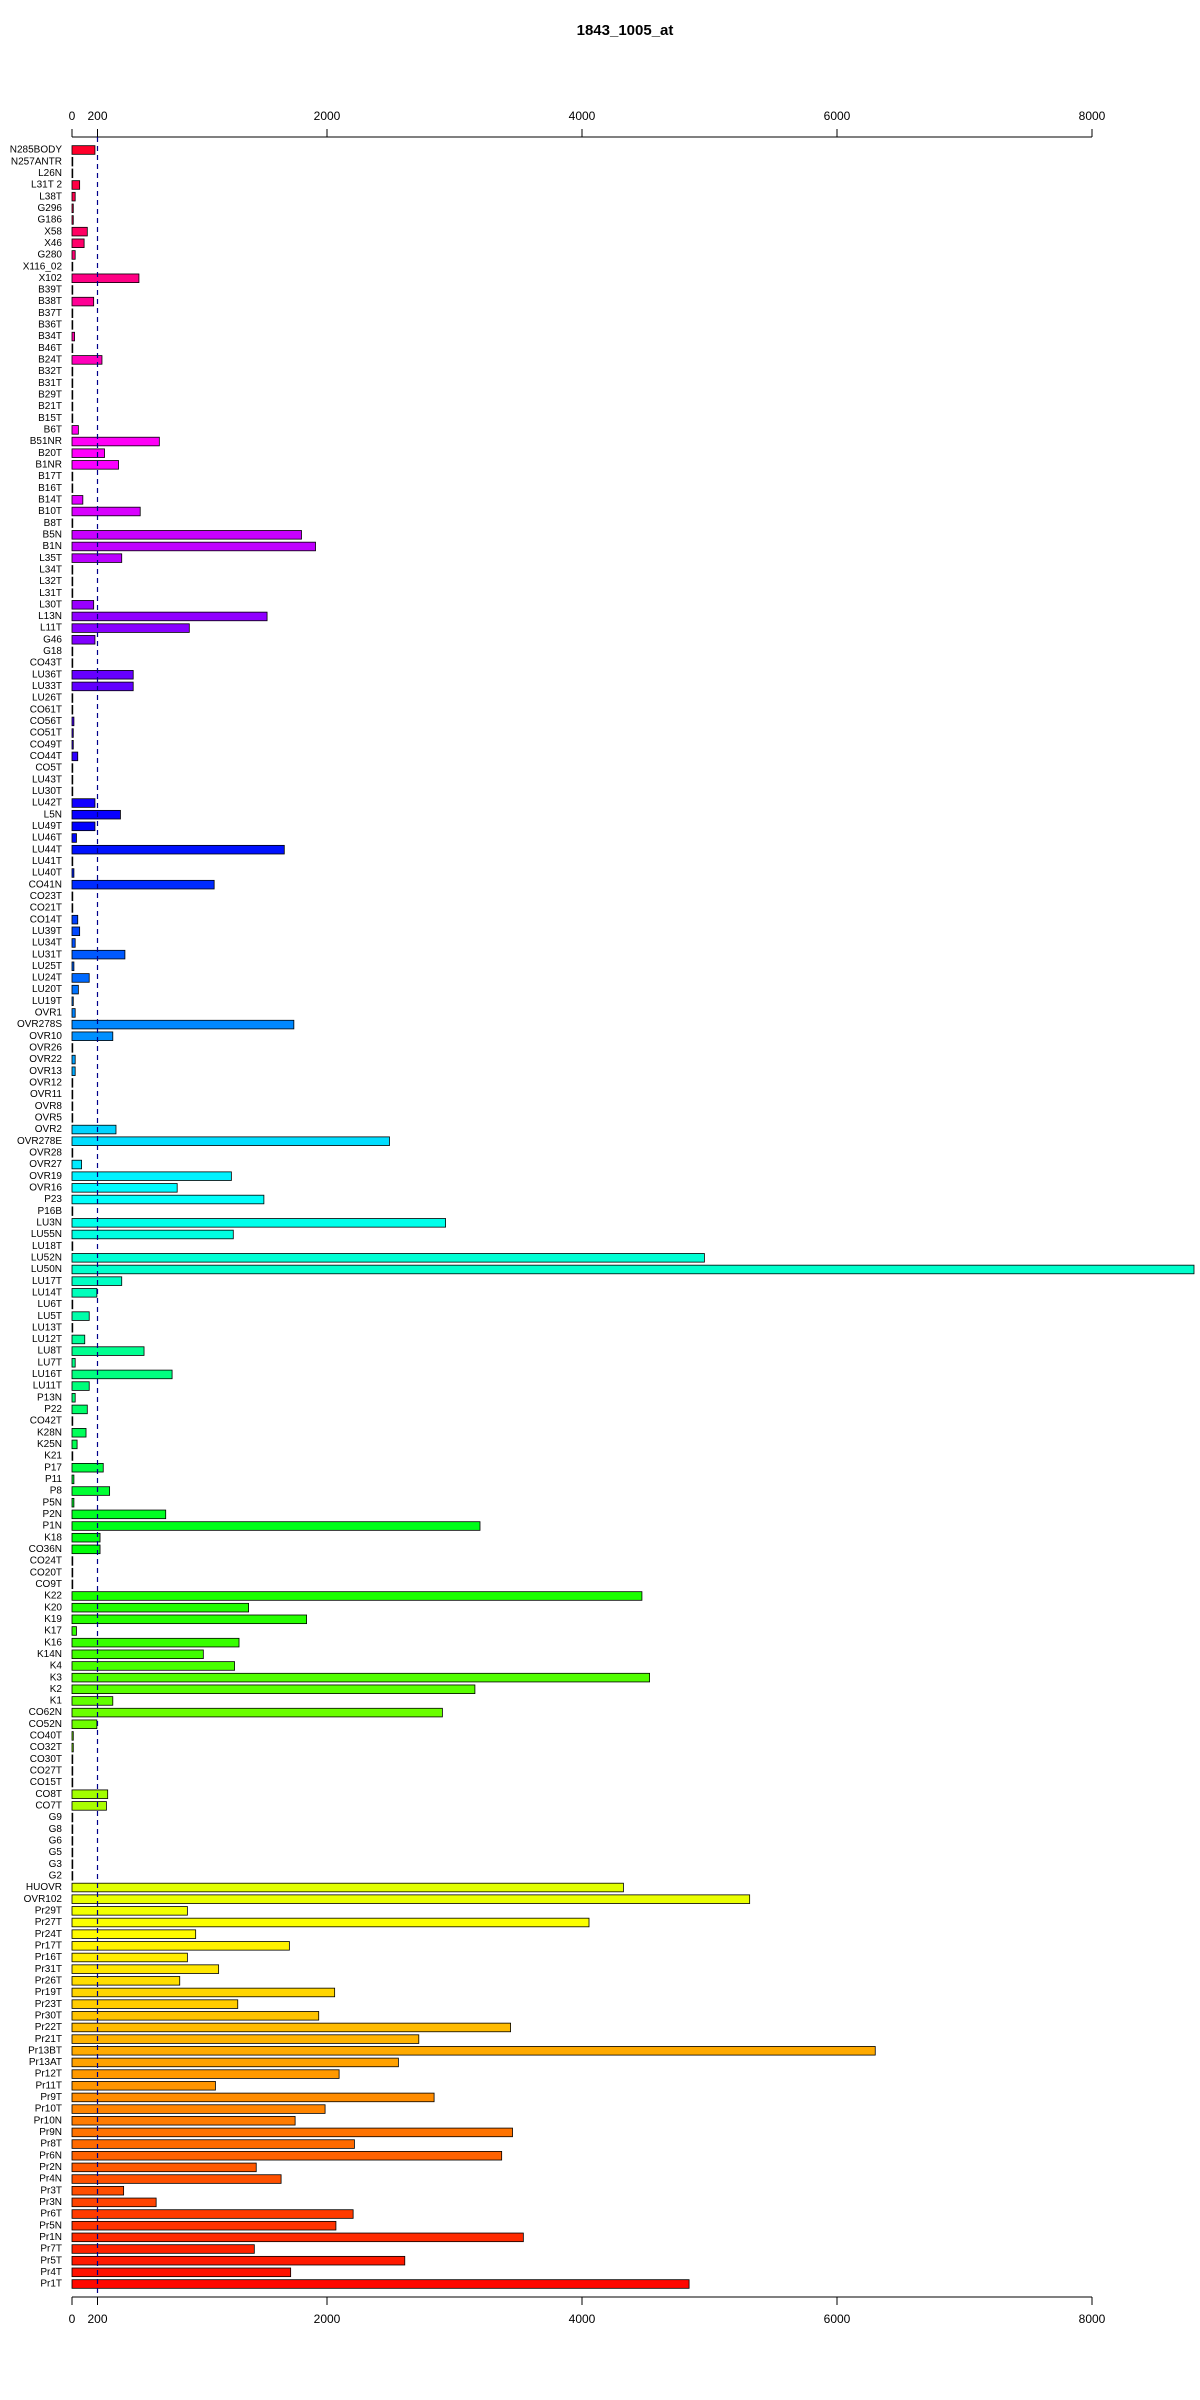 The image size is (1200, 2400). Describe the element at coordinates (43, 266) in the screenshot. I see `category-label: X116_02` at that location.